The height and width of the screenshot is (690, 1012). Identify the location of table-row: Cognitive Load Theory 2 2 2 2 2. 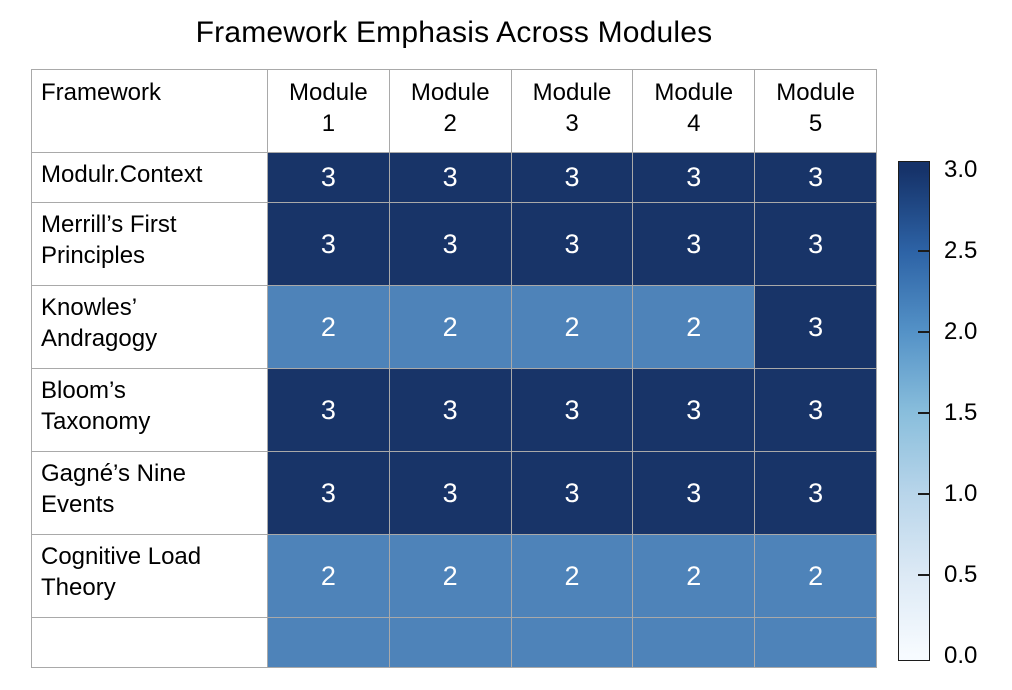
(454, 576).